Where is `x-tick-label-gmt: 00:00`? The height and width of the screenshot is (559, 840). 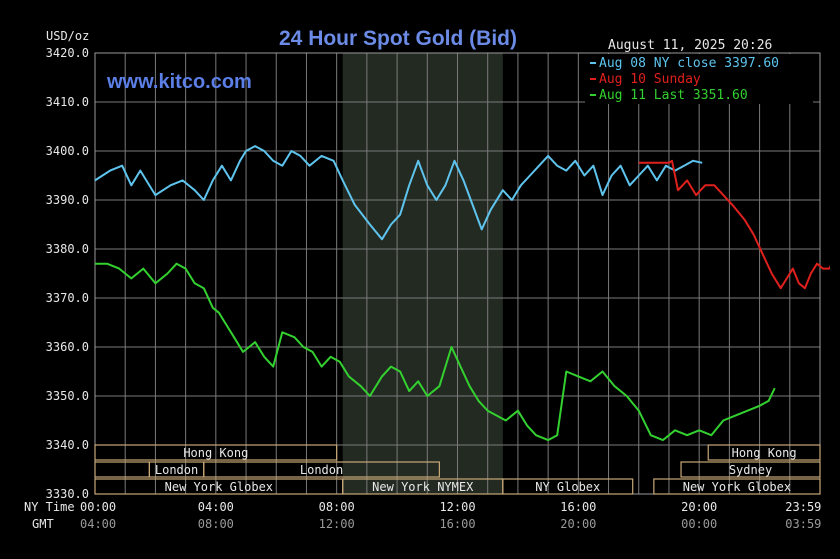
x-tick-label-gmt: 00:00 is located at coordinates (699, 524).